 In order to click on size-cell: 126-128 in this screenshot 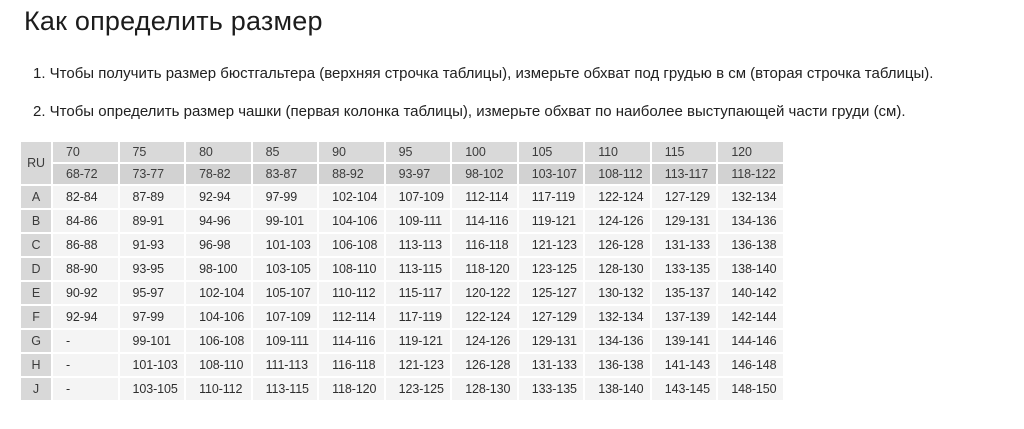, I will do `click(617, 245)`.